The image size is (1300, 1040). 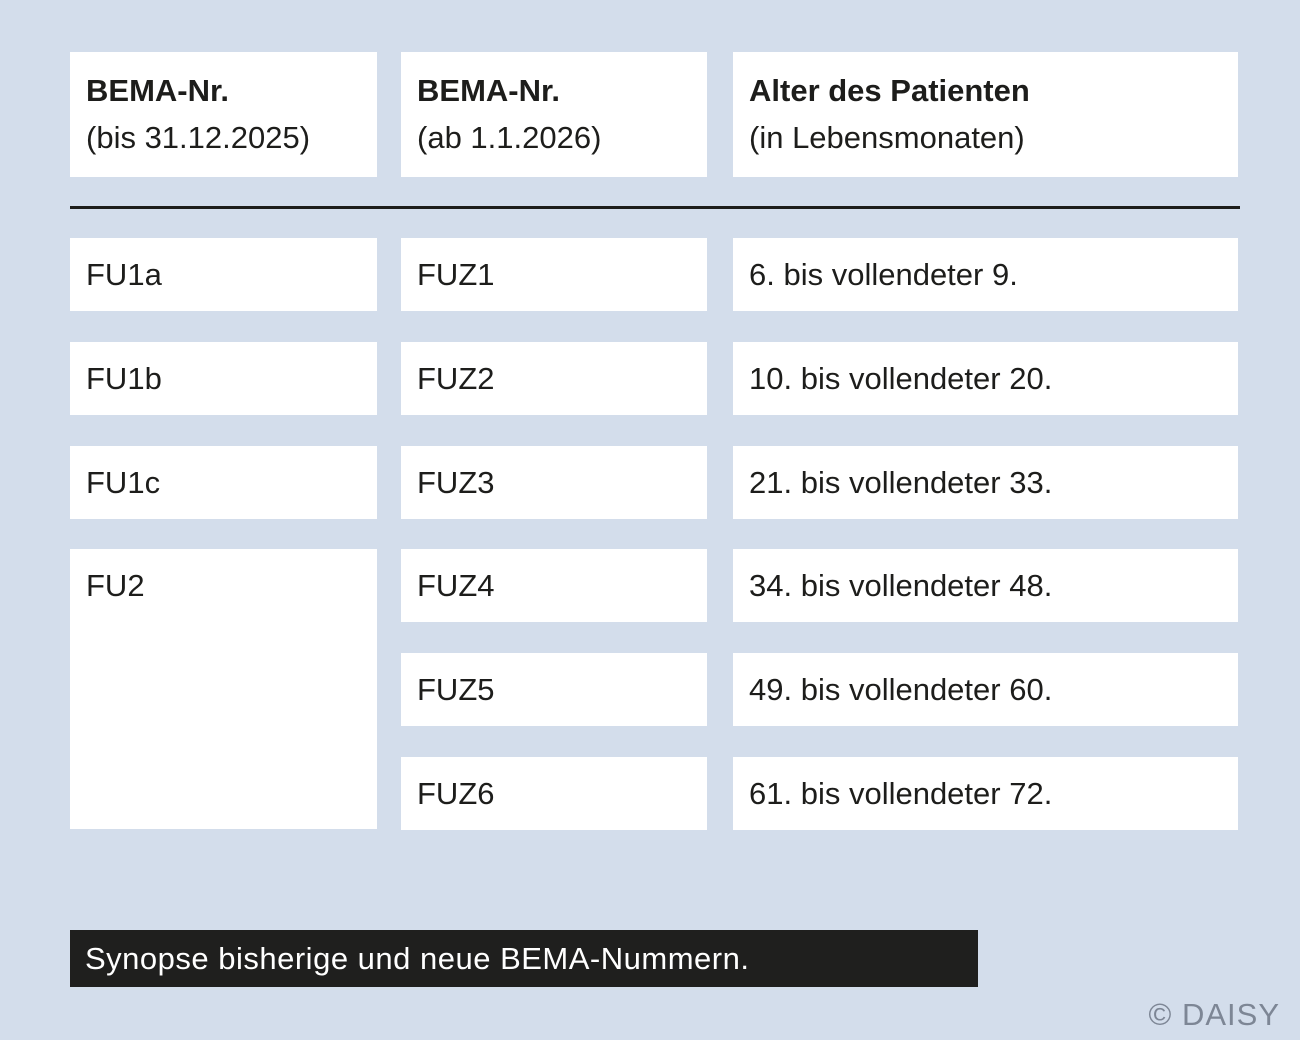 I want to click on age-range-cell-2: 10. bis vollendeter 20., so click(x=985, y=378).